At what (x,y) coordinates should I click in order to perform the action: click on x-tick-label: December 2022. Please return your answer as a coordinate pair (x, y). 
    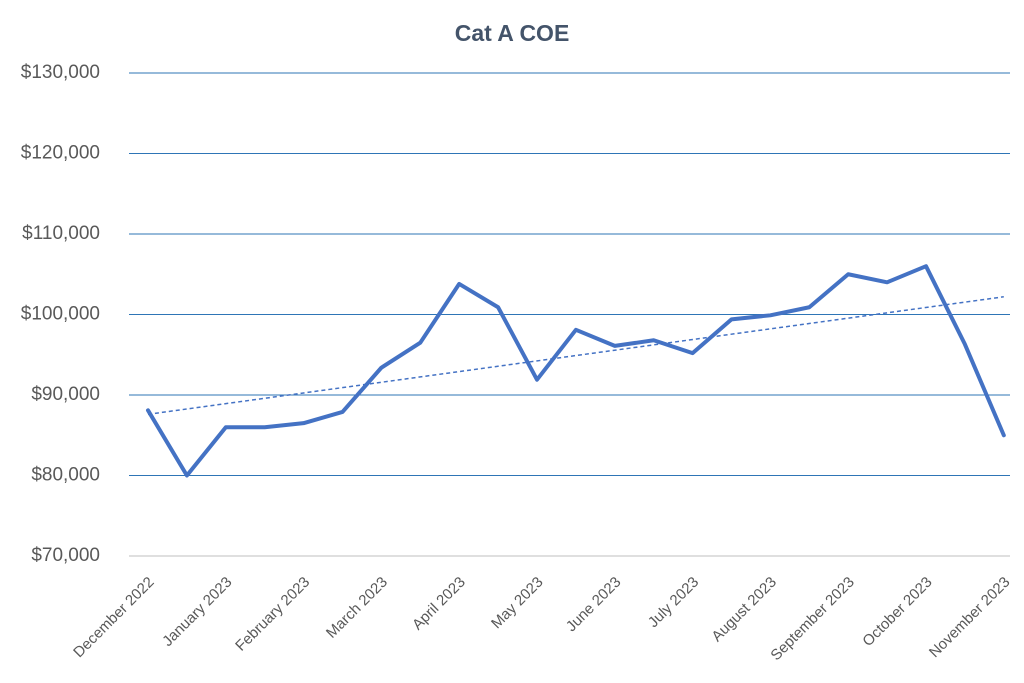
    Looking at the image, I should click on (113, 617).